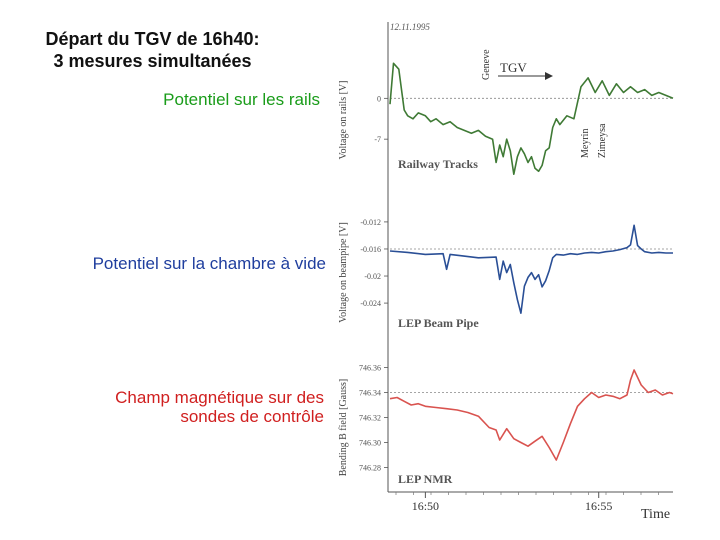 The image size is (720, 540). Describe the element at coordinates (377, 139) in the screenshot. I see `y-tick-label: -7` at that location.